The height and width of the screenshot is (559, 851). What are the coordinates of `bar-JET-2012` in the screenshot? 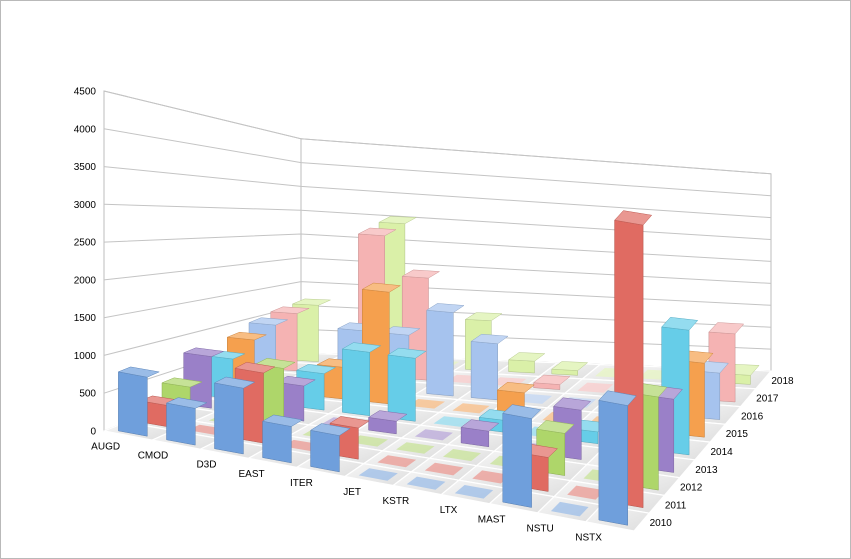 It's located at (415, 448).